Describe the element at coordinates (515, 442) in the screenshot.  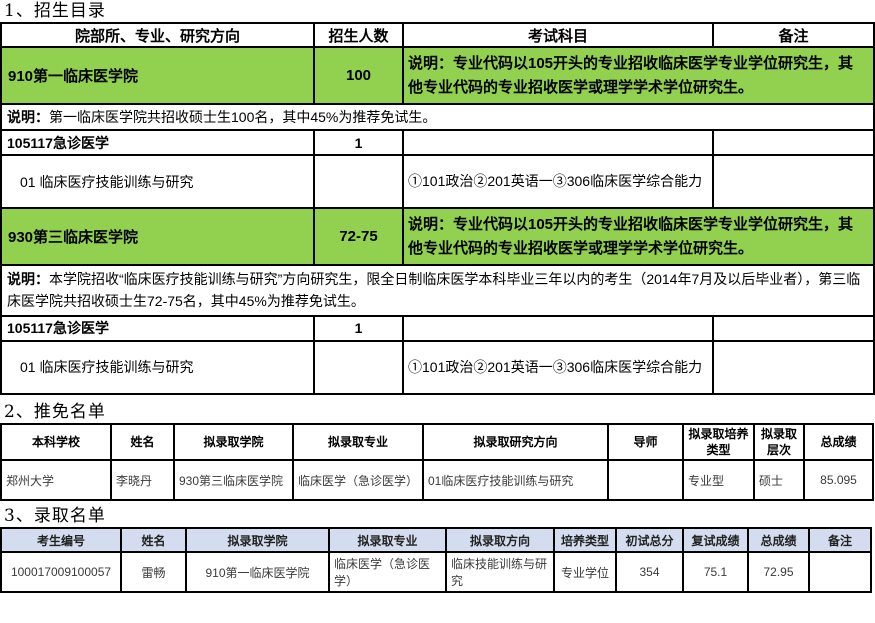
I see `col-header-admit-direction: 拟录取研究方向` at that location.